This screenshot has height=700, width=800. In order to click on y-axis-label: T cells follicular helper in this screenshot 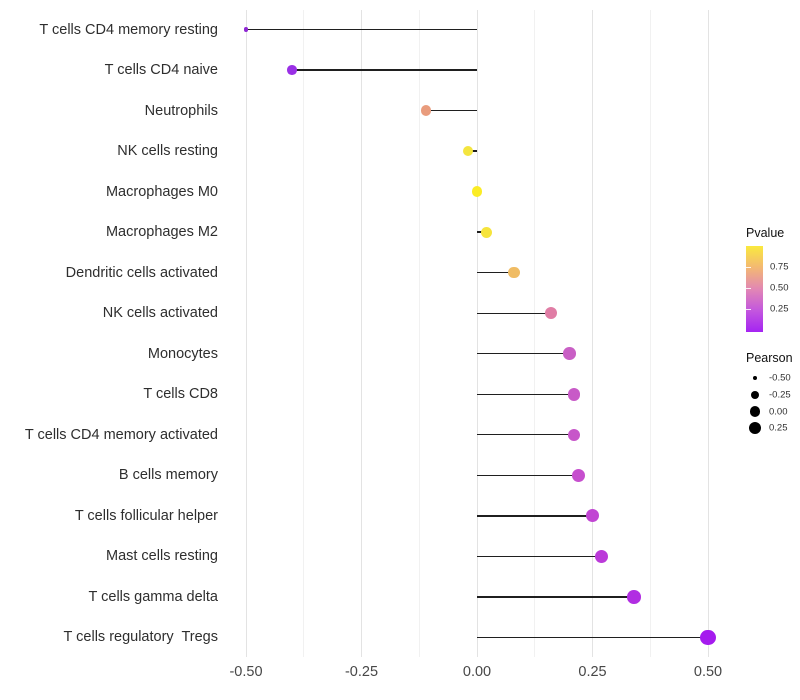, I will do `click(146, 515)`.